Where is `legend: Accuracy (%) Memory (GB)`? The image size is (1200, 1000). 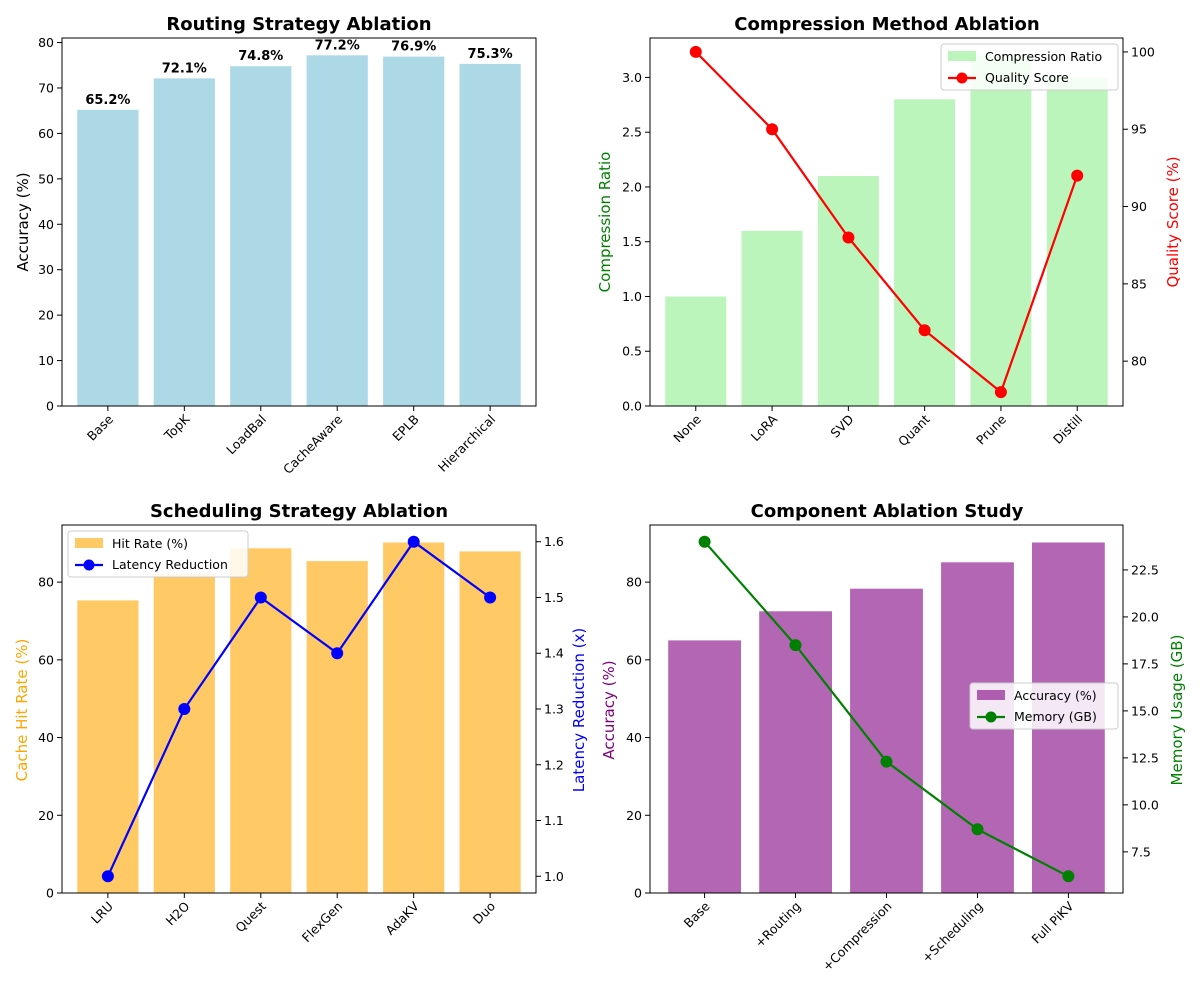
legend: Accuracy (%) Memory (GB) is located at coordinates (1044, 706).